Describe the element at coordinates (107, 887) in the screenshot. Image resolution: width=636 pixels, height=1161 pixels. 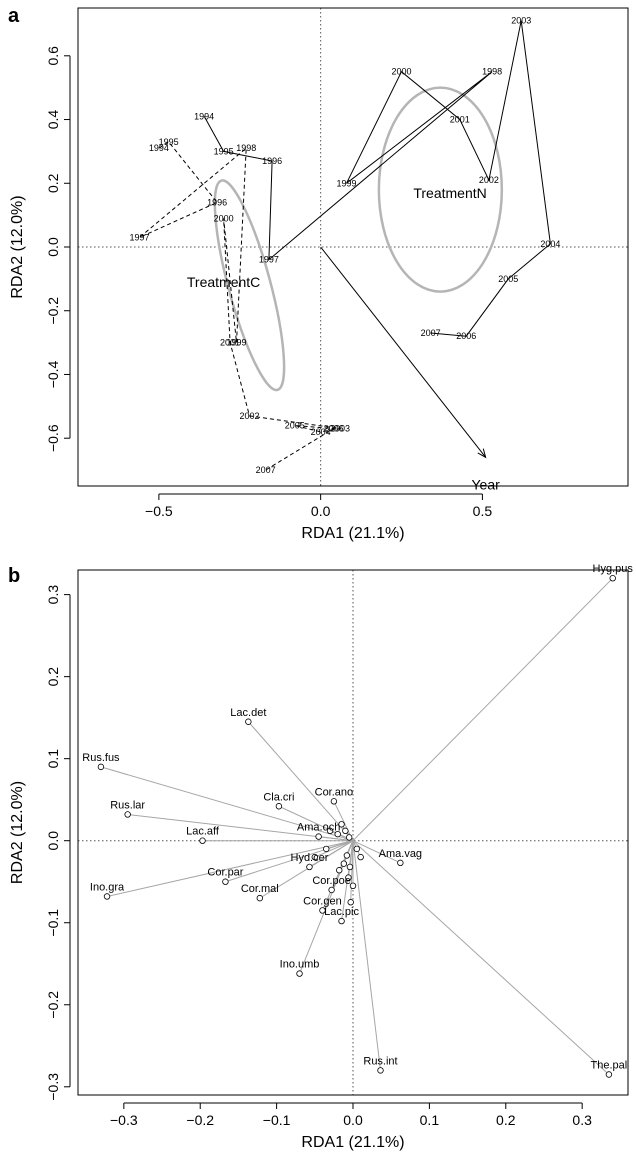
I see `species-label: Ino.gra` at that location.